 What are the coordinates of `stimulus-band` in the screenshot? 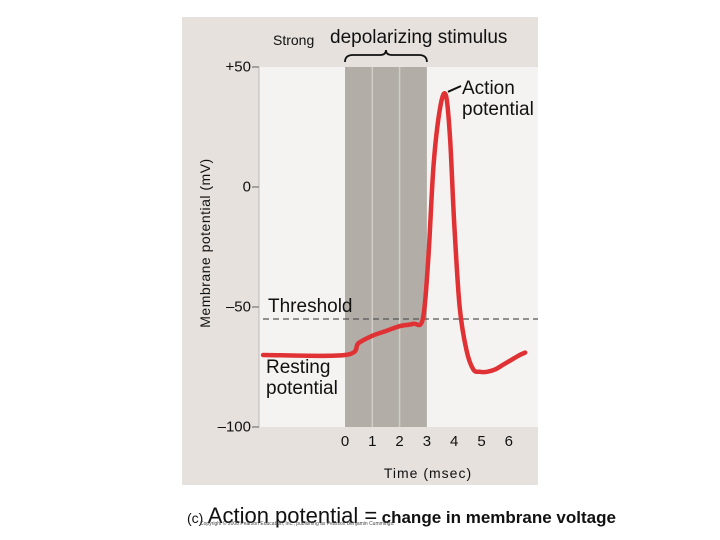 It's located at (386, 247).